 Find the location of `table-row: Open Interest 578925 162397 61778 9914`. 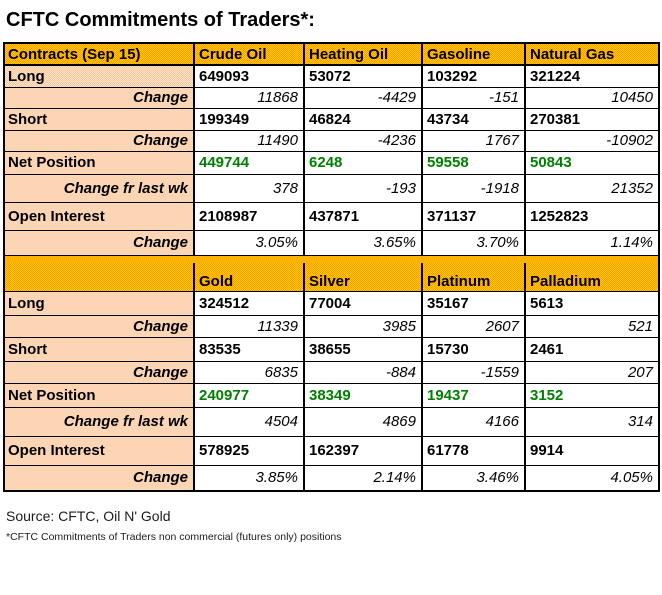

table-row: Open Interest 578925 162397 61778 9914 is located at coordinates (331, 450).